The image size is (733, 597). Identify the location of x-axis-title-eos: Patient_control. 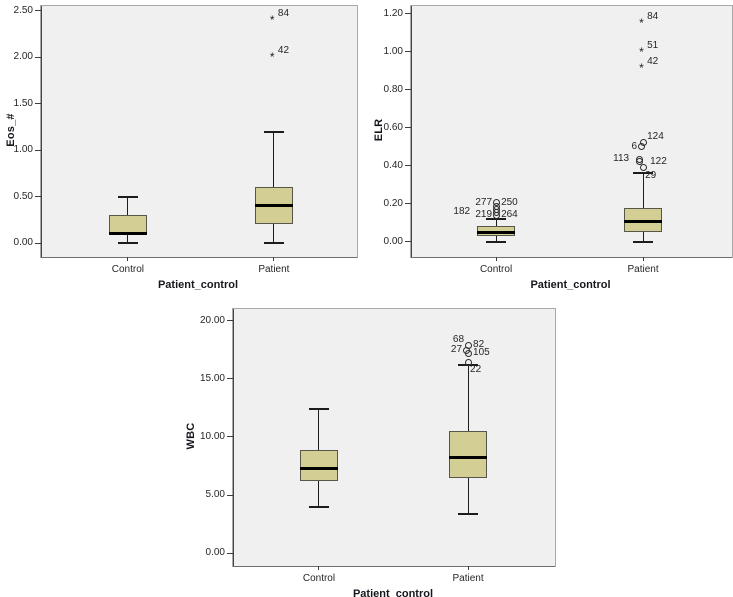
(198, 285).